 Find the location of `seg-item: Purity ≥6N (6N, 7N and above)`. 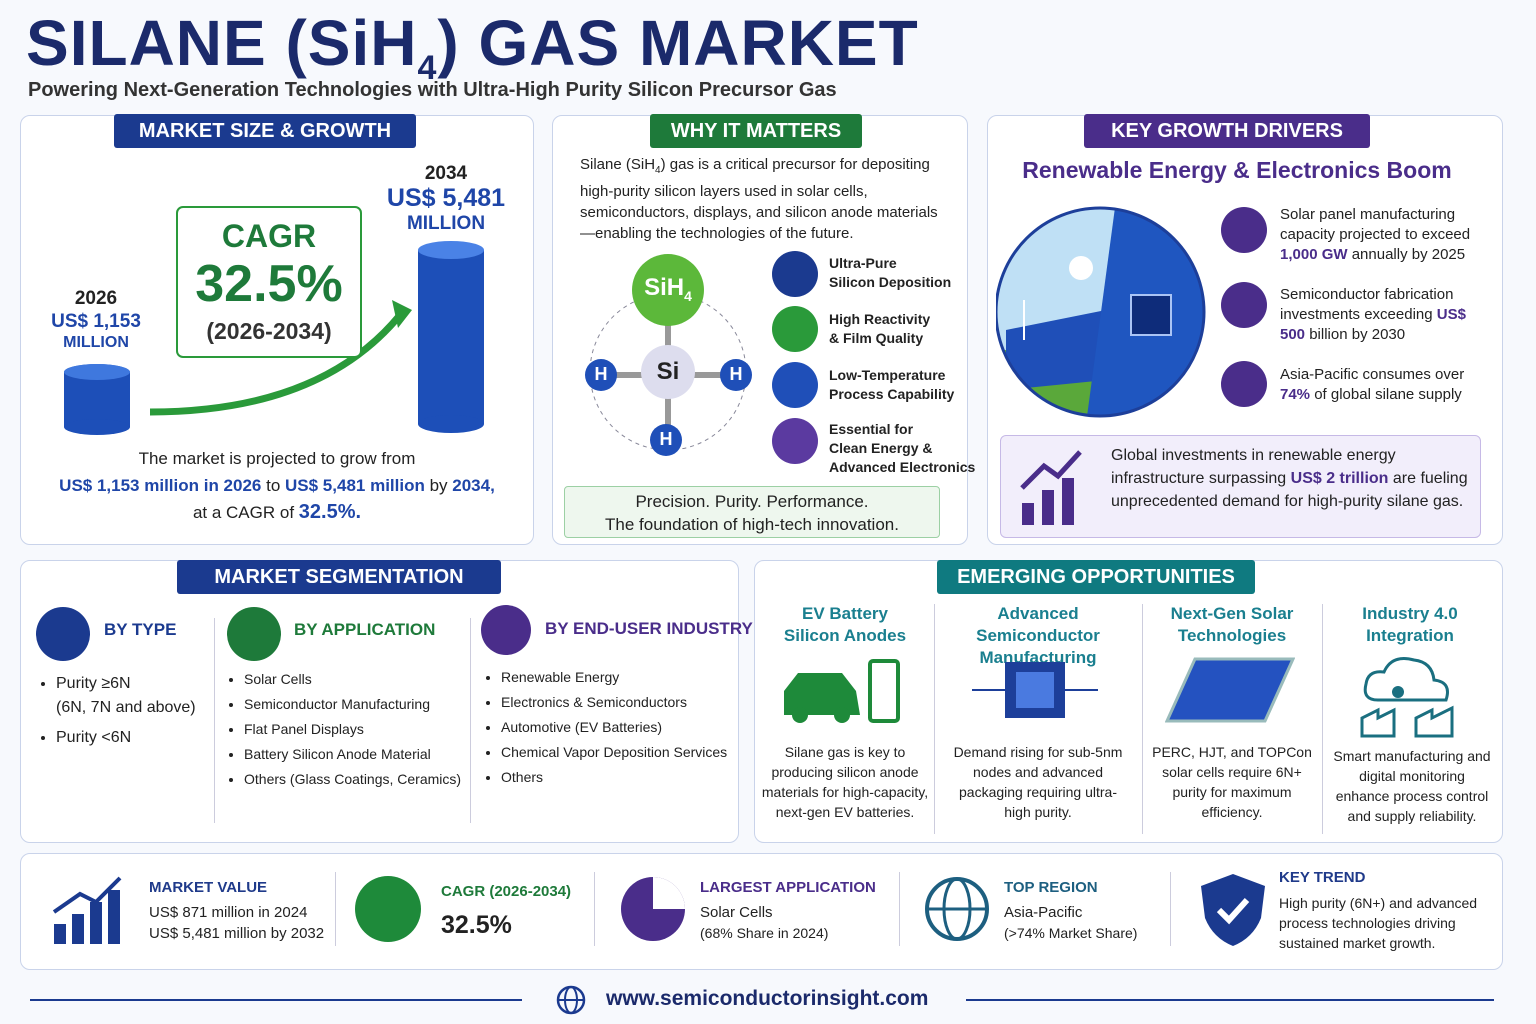

seg-item: Purity ≥6N (6N, 7N and above) is located at coordinates (126, 696).